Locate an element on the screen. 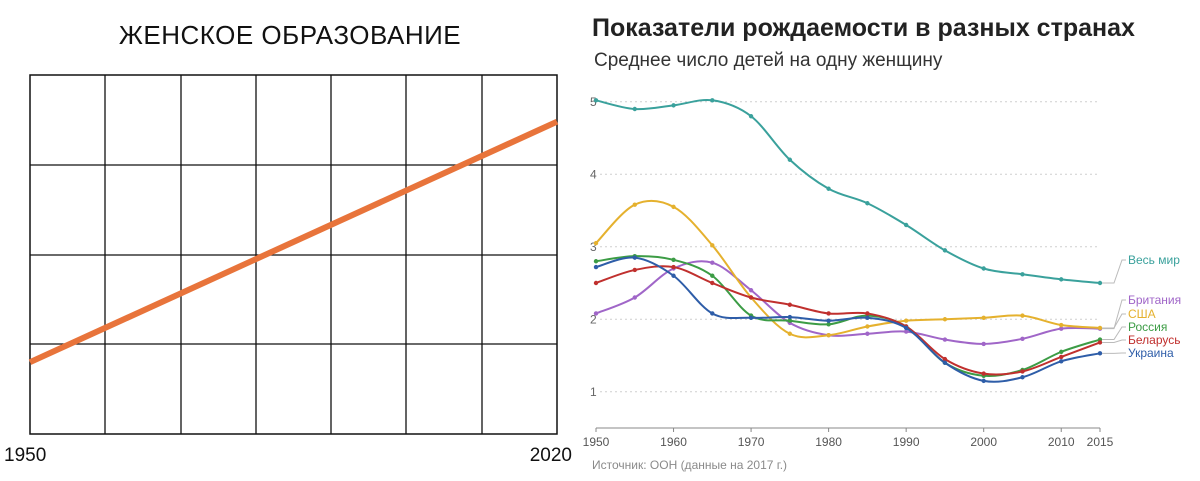 This screenshot has height=481, width=1200. x-tick-label: 1970 is located at coordinates (751, 442).